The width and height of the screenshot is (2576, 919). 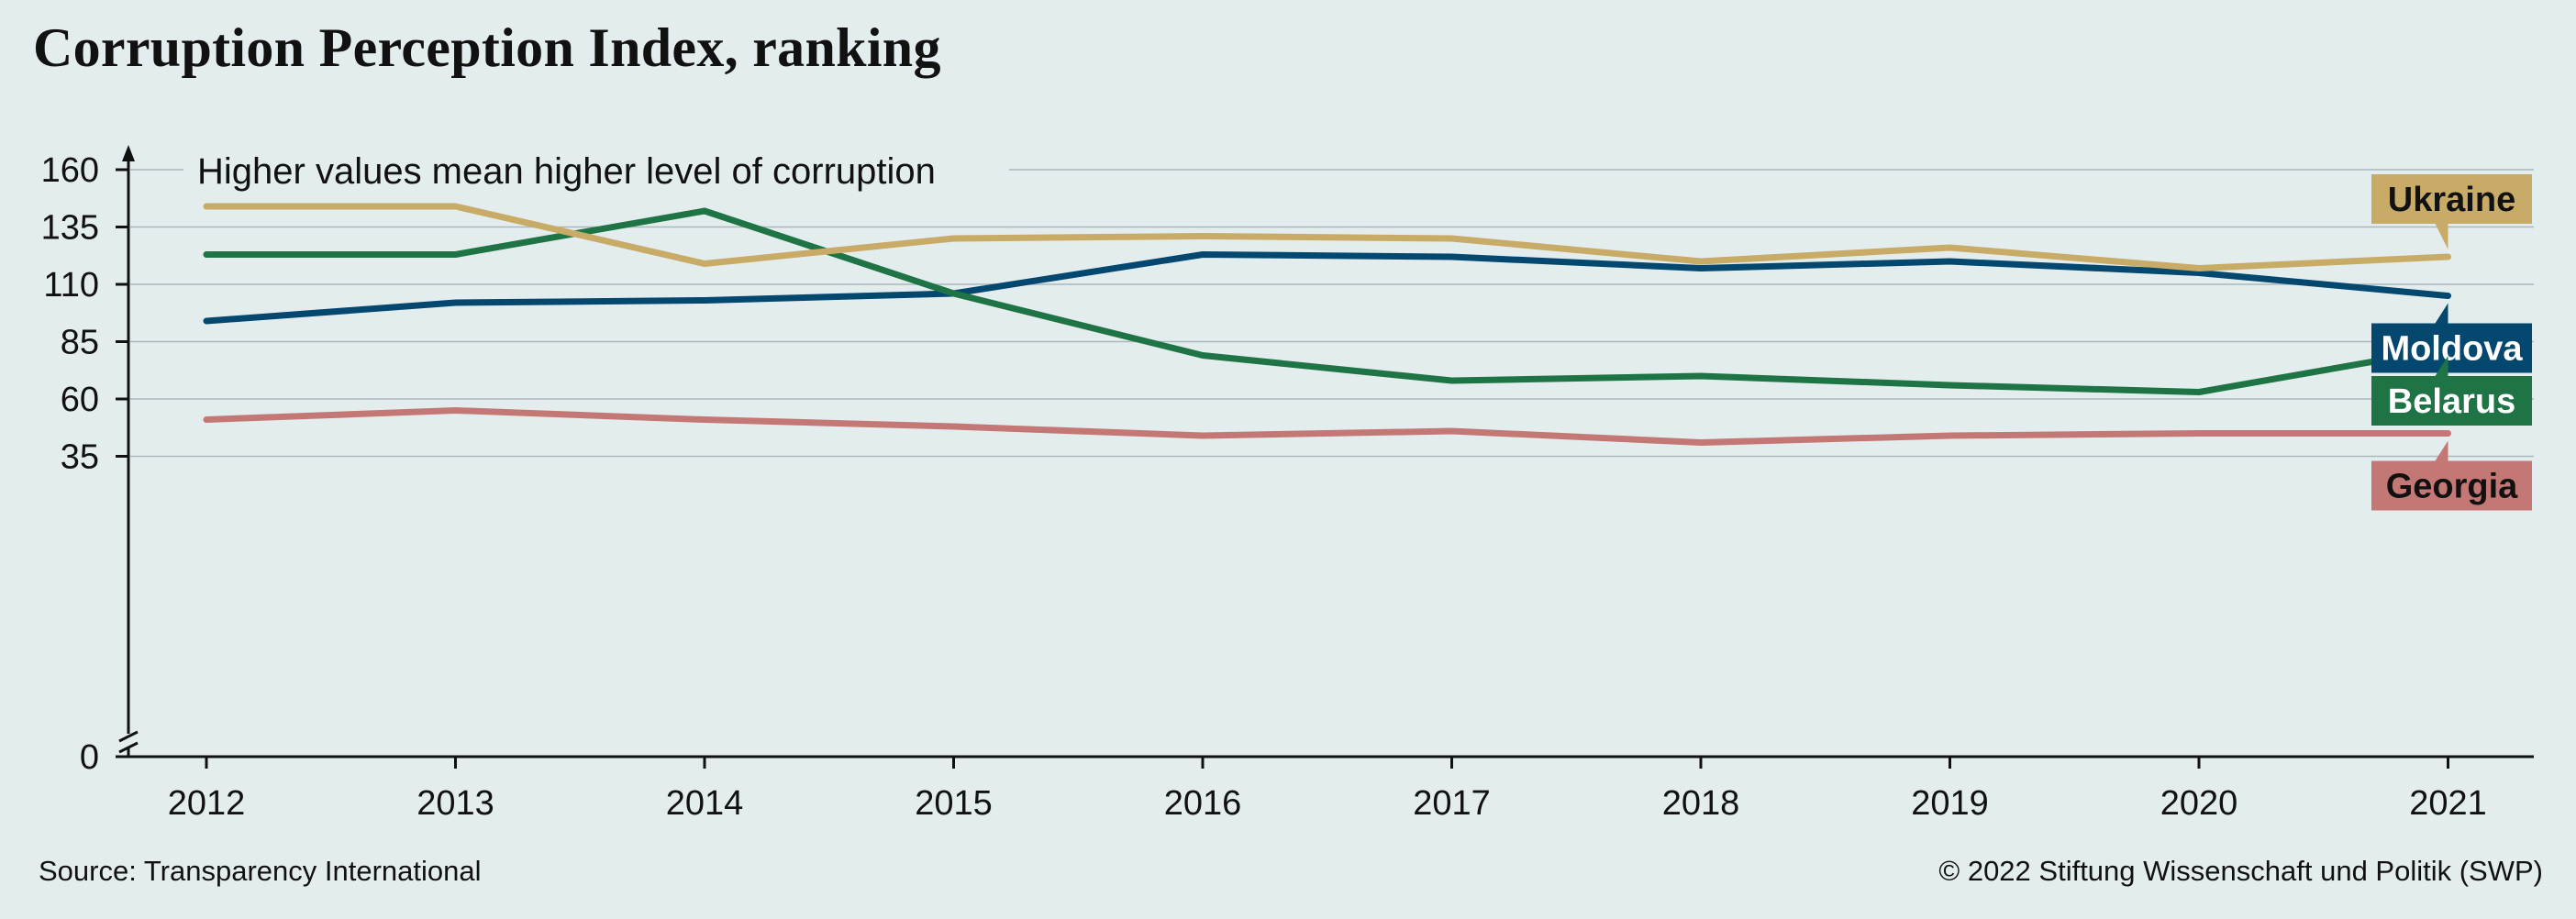 What do you see at coordinates (487, 47) in the screenshot?
I see `chart-title: Corruption Perception Index, ranking` at bounding box center [487, 47].